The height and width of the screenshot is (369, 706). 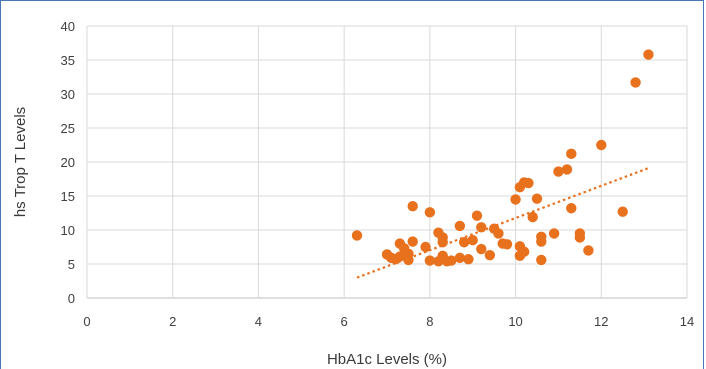 I want to click on x-tick-label: 8, so click(x=429, y=321).